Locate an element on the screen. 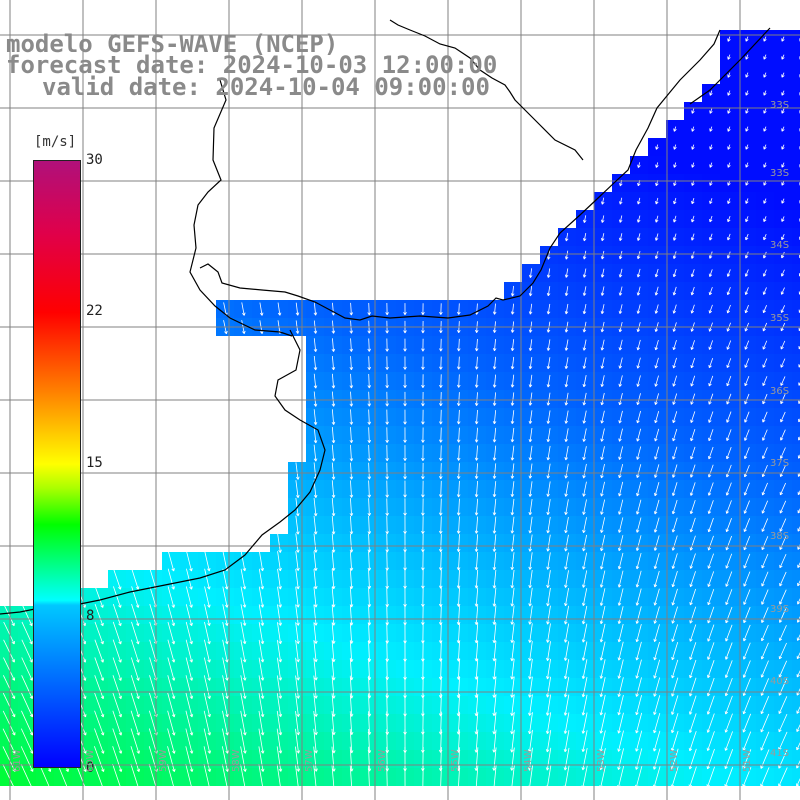  lon-label-51w: 51W is located at coordinates (747, 760).